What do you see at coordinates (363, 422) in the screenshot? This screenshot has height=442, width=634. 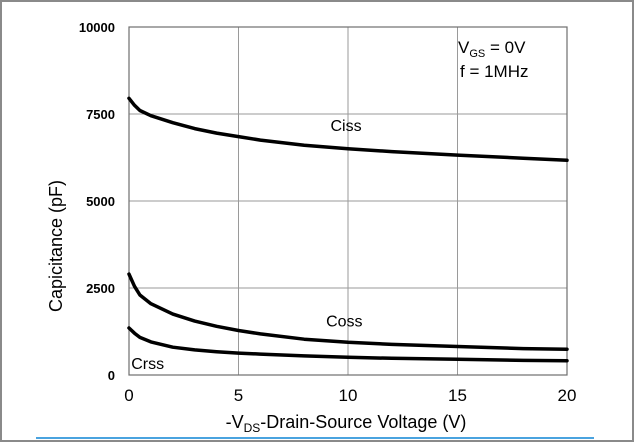 I see `x-axis-title-rest: -Drain-Source Voltage (V)` at bounding box center [363, 422].